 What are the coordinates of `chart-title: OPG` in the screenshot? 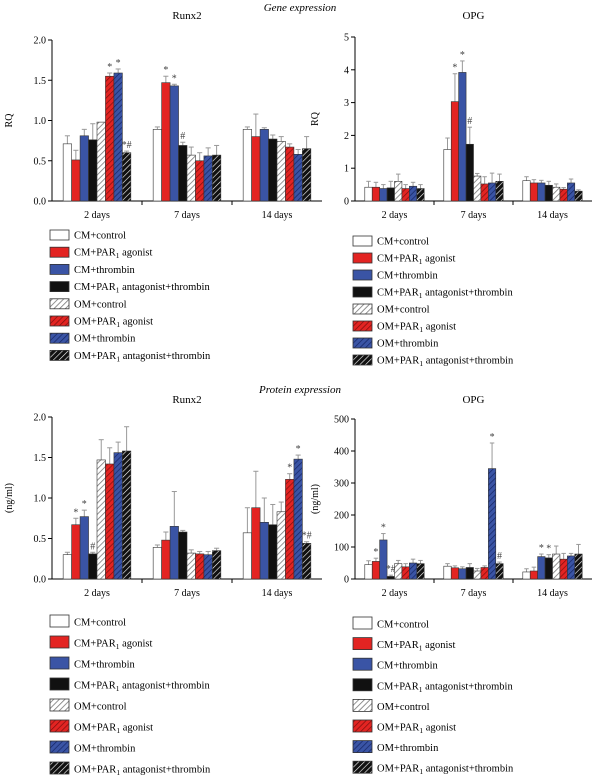 It's located at (473, 400).